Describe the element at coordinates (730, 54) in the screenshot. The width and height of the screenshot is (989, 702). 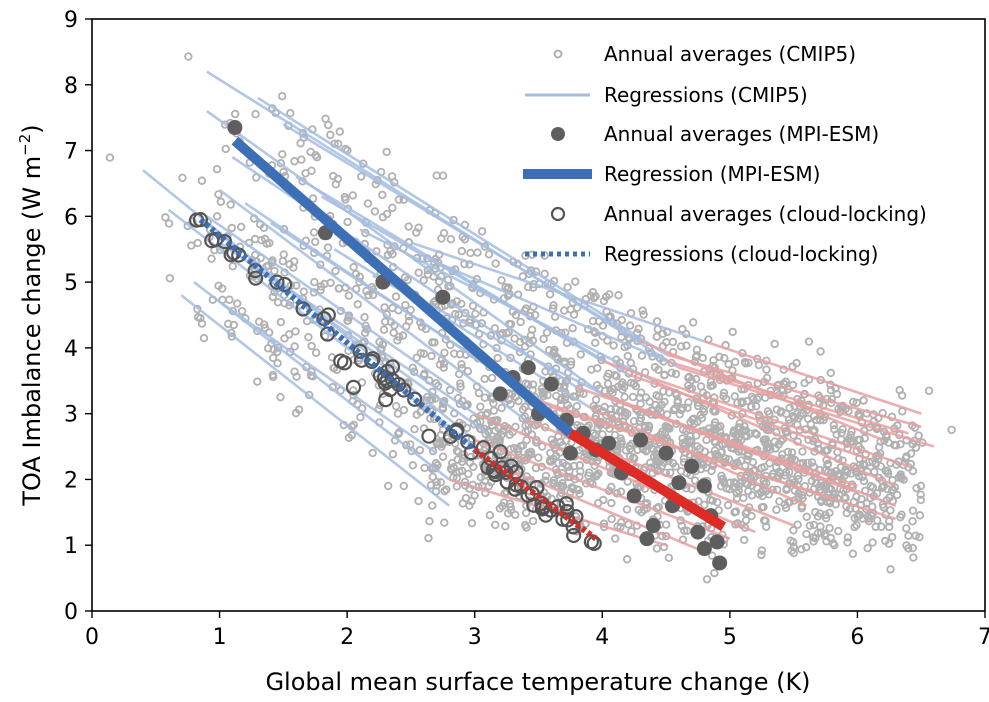
I see `legend-label-cmip5-points: Annual averages (CMIP5)` at that location.